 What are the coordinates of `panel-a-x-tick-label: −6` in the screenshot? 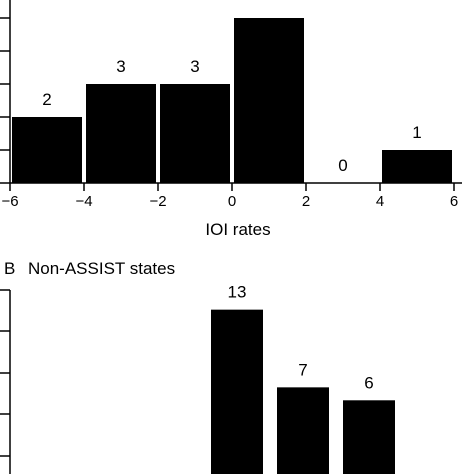 It's located at (9, 201).